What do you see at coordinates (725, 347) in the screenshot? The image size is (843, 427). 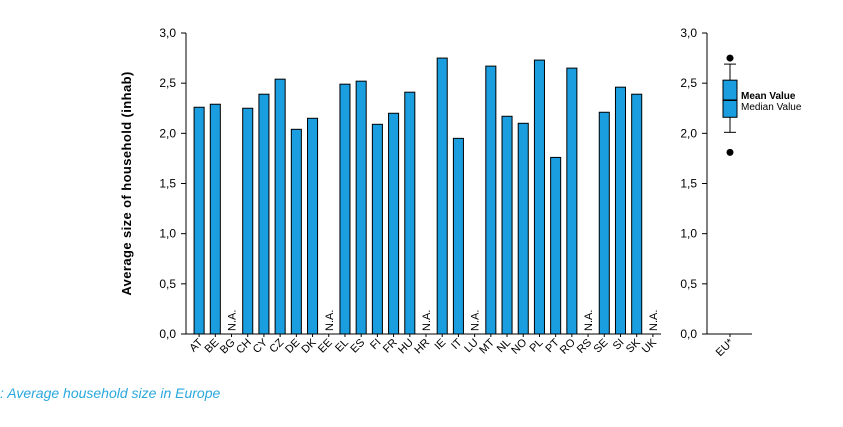 I see `x-tick-label: EU*` at bounding box center [725, 347].